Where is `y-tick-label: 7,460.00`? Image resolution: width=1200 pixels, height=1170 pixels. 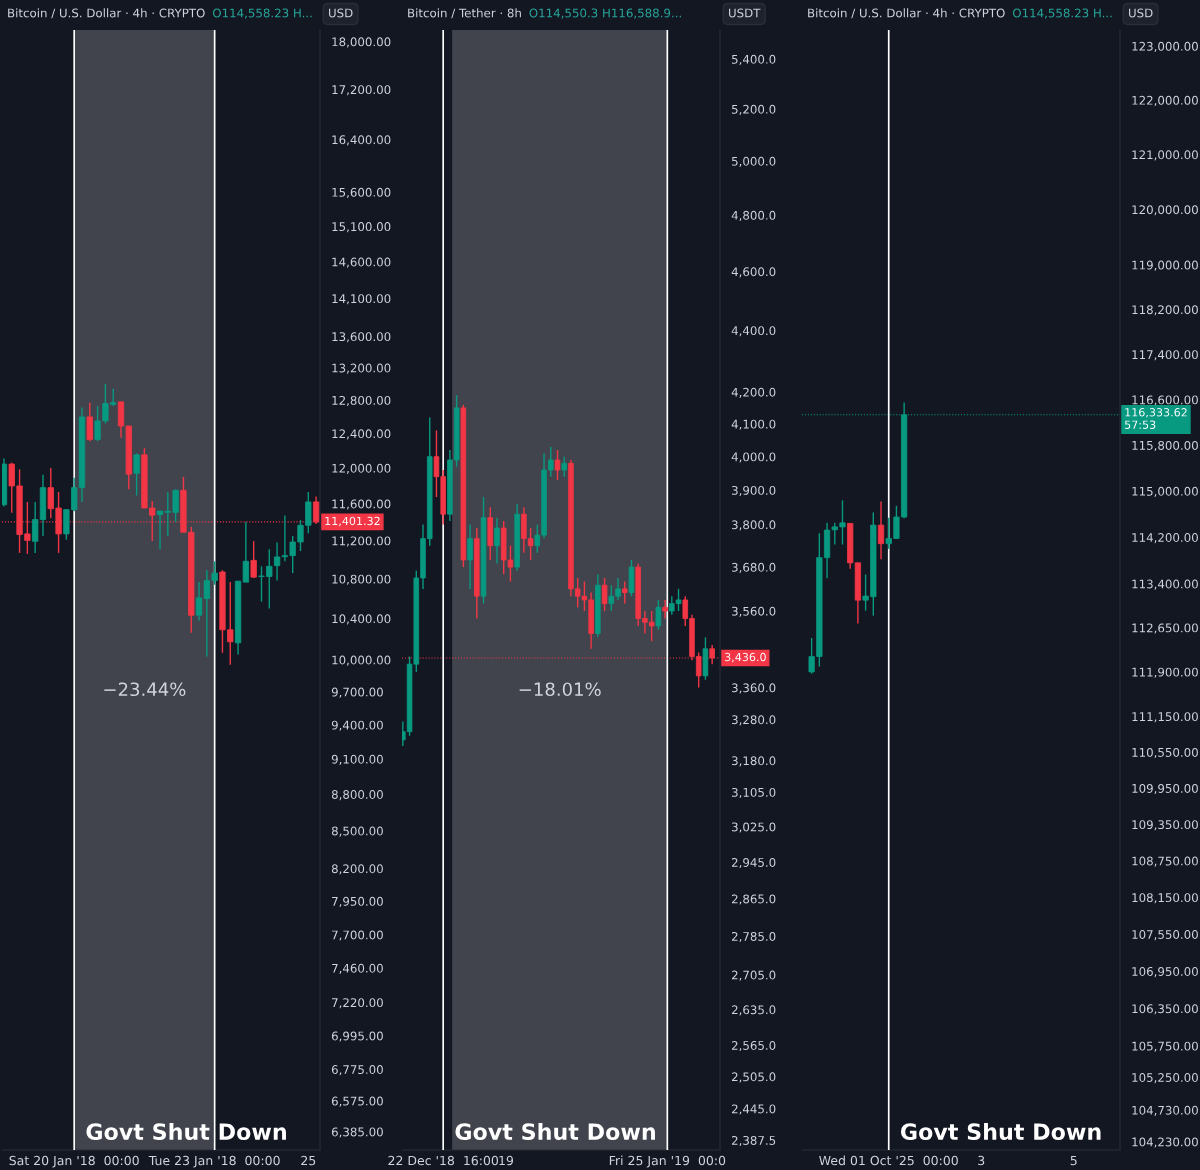
y-tick-label: 7,460.00 is located at coordinates (357, 968).